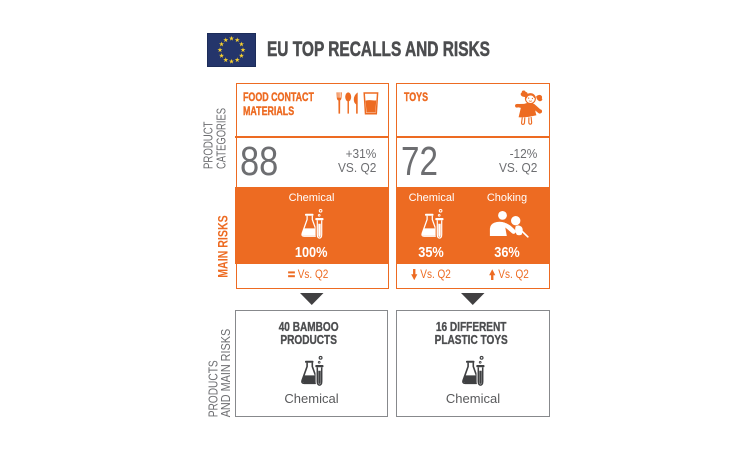 The height and width of the screenshot is (449, 749). Describe the element at coordinates (378, 49) in the screenshot. I see `svg-text: EU TOP RECALLS AND RISKS` at that location.